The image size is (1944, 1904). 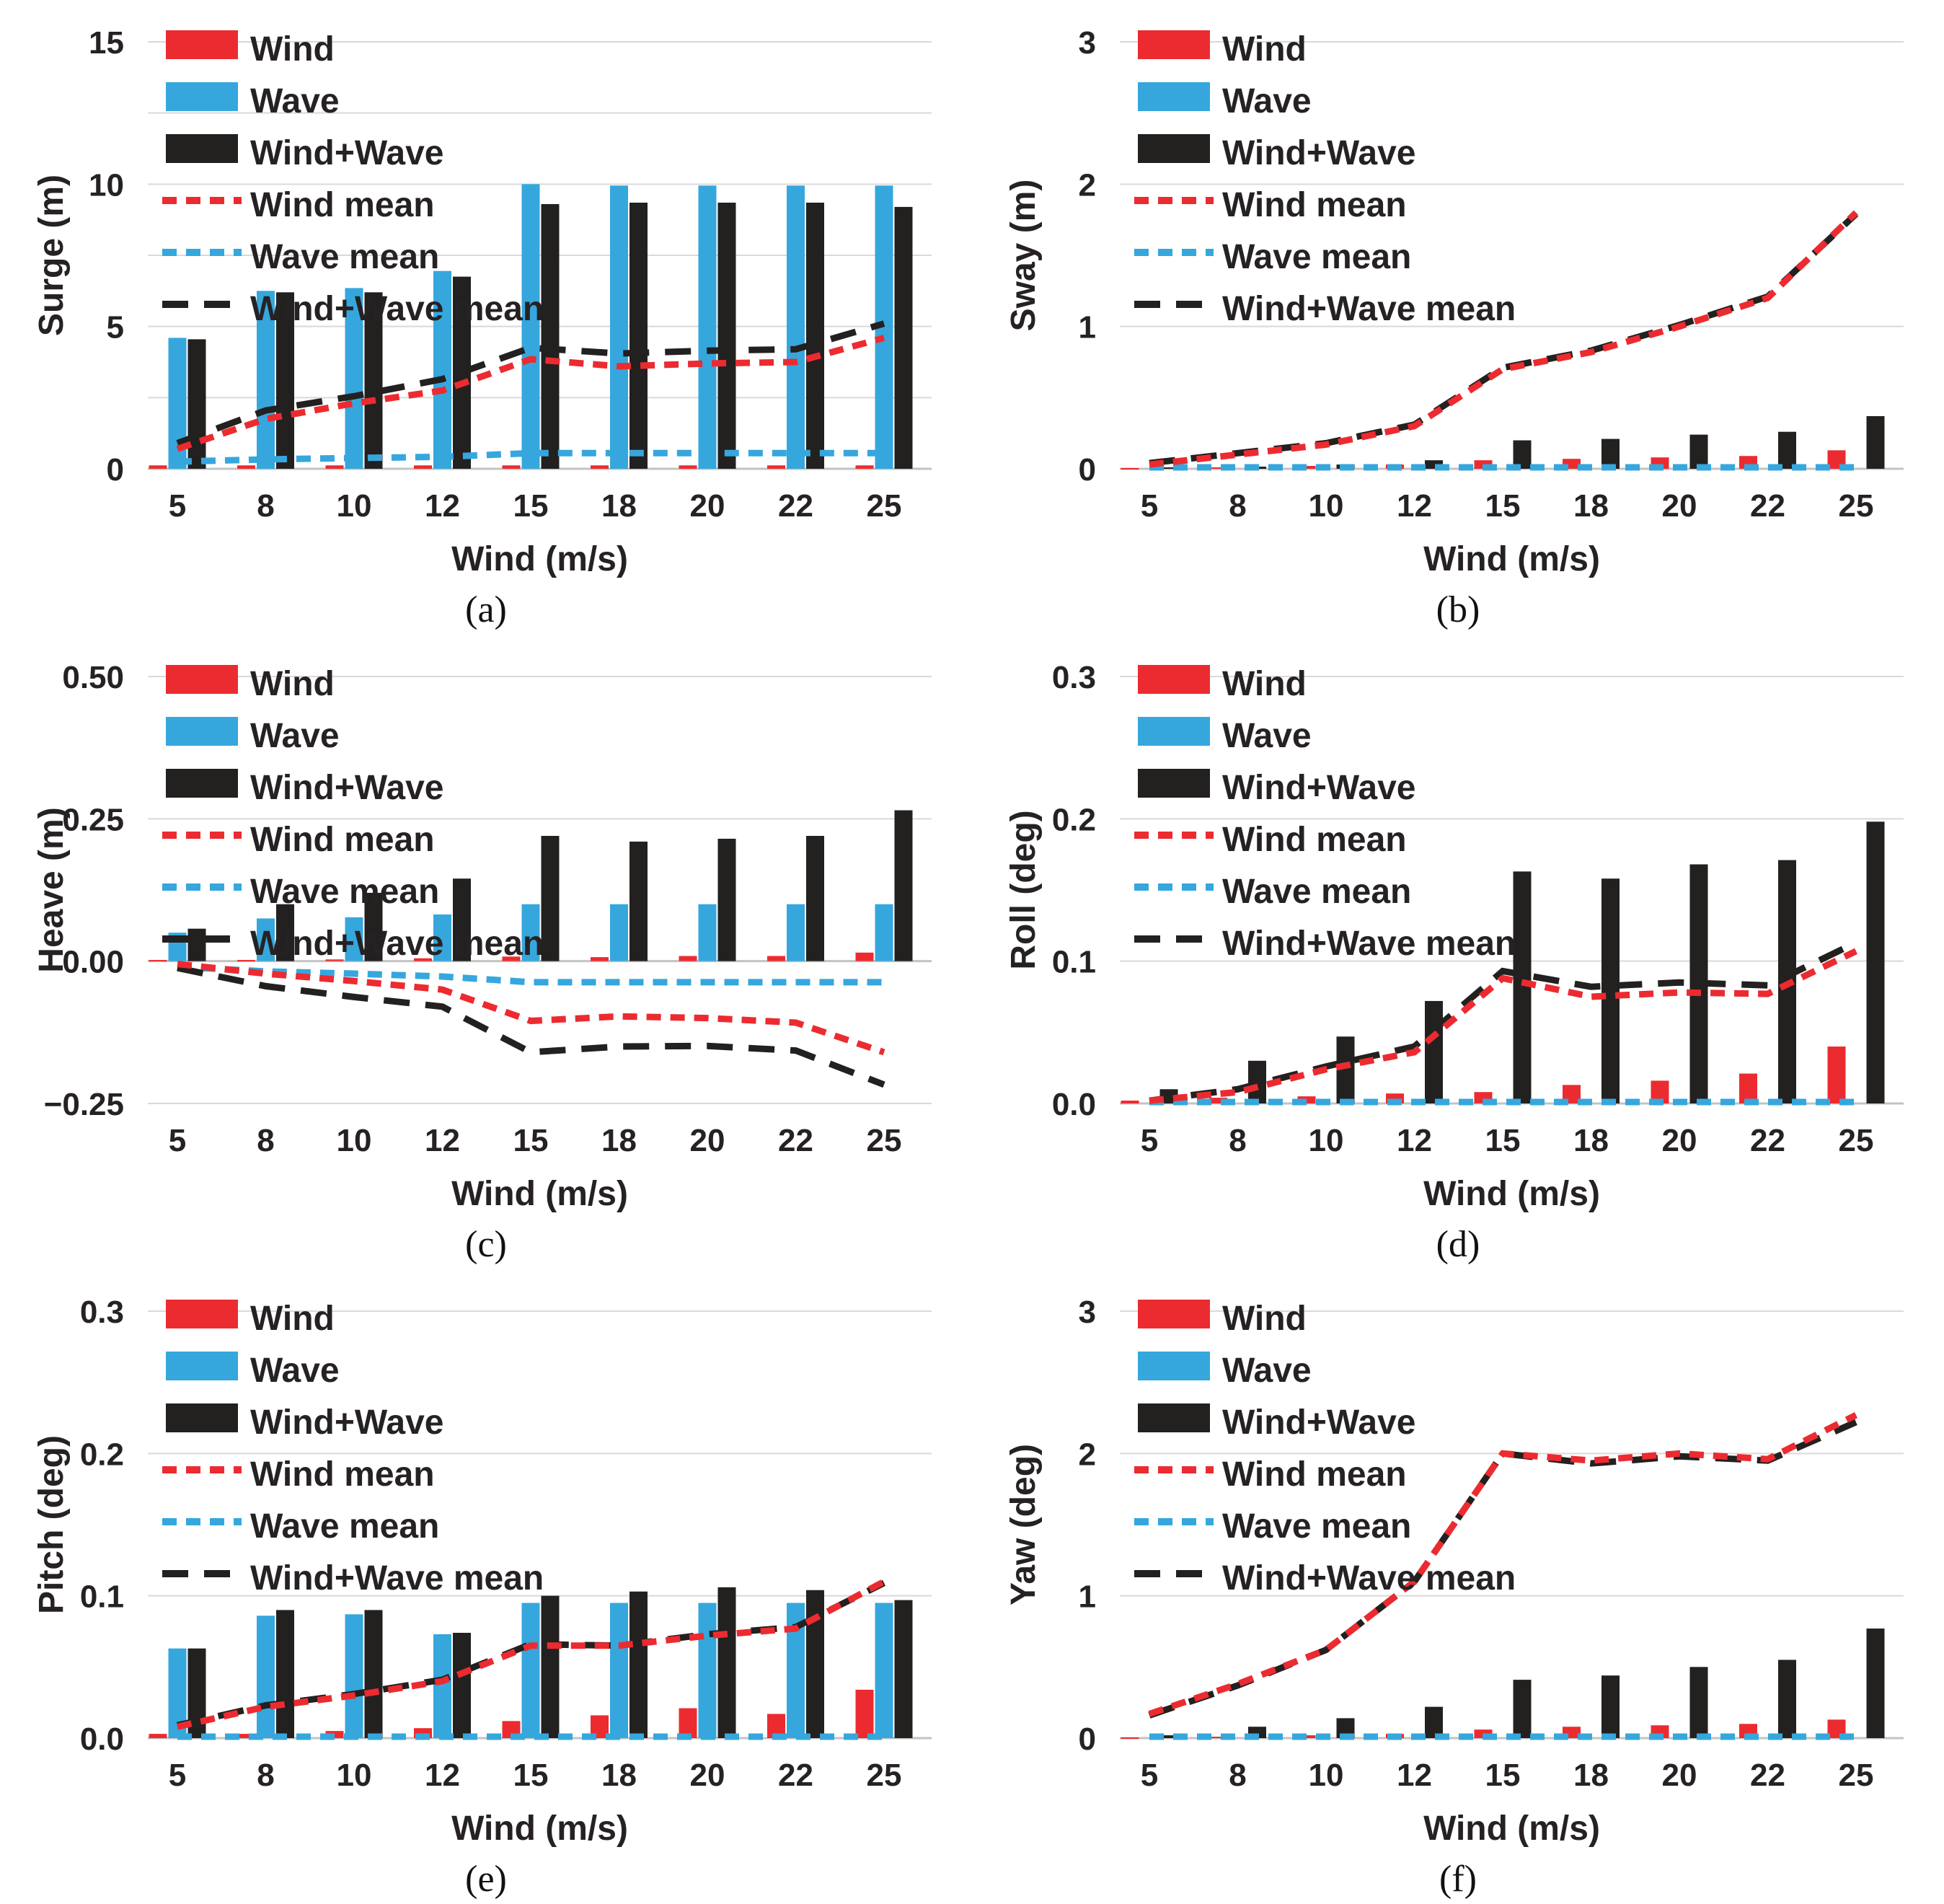 I want to click on y-tick-label: 3, so click(x=1087, y=43).